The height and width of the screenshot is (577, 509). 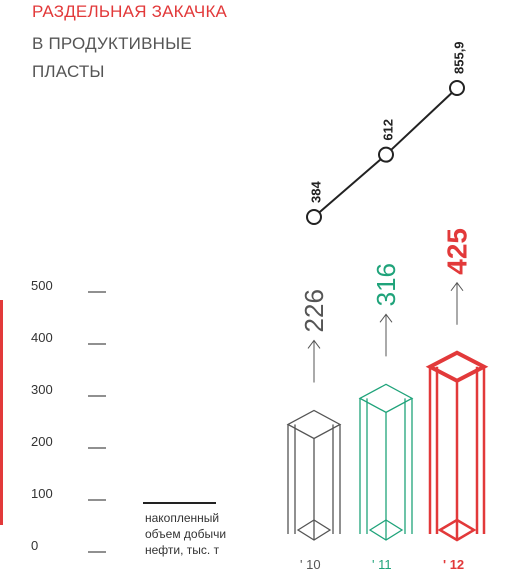 I want to click on legend: накопленный объем добычи нефти, тыс. т, so click(x=205, y=534).